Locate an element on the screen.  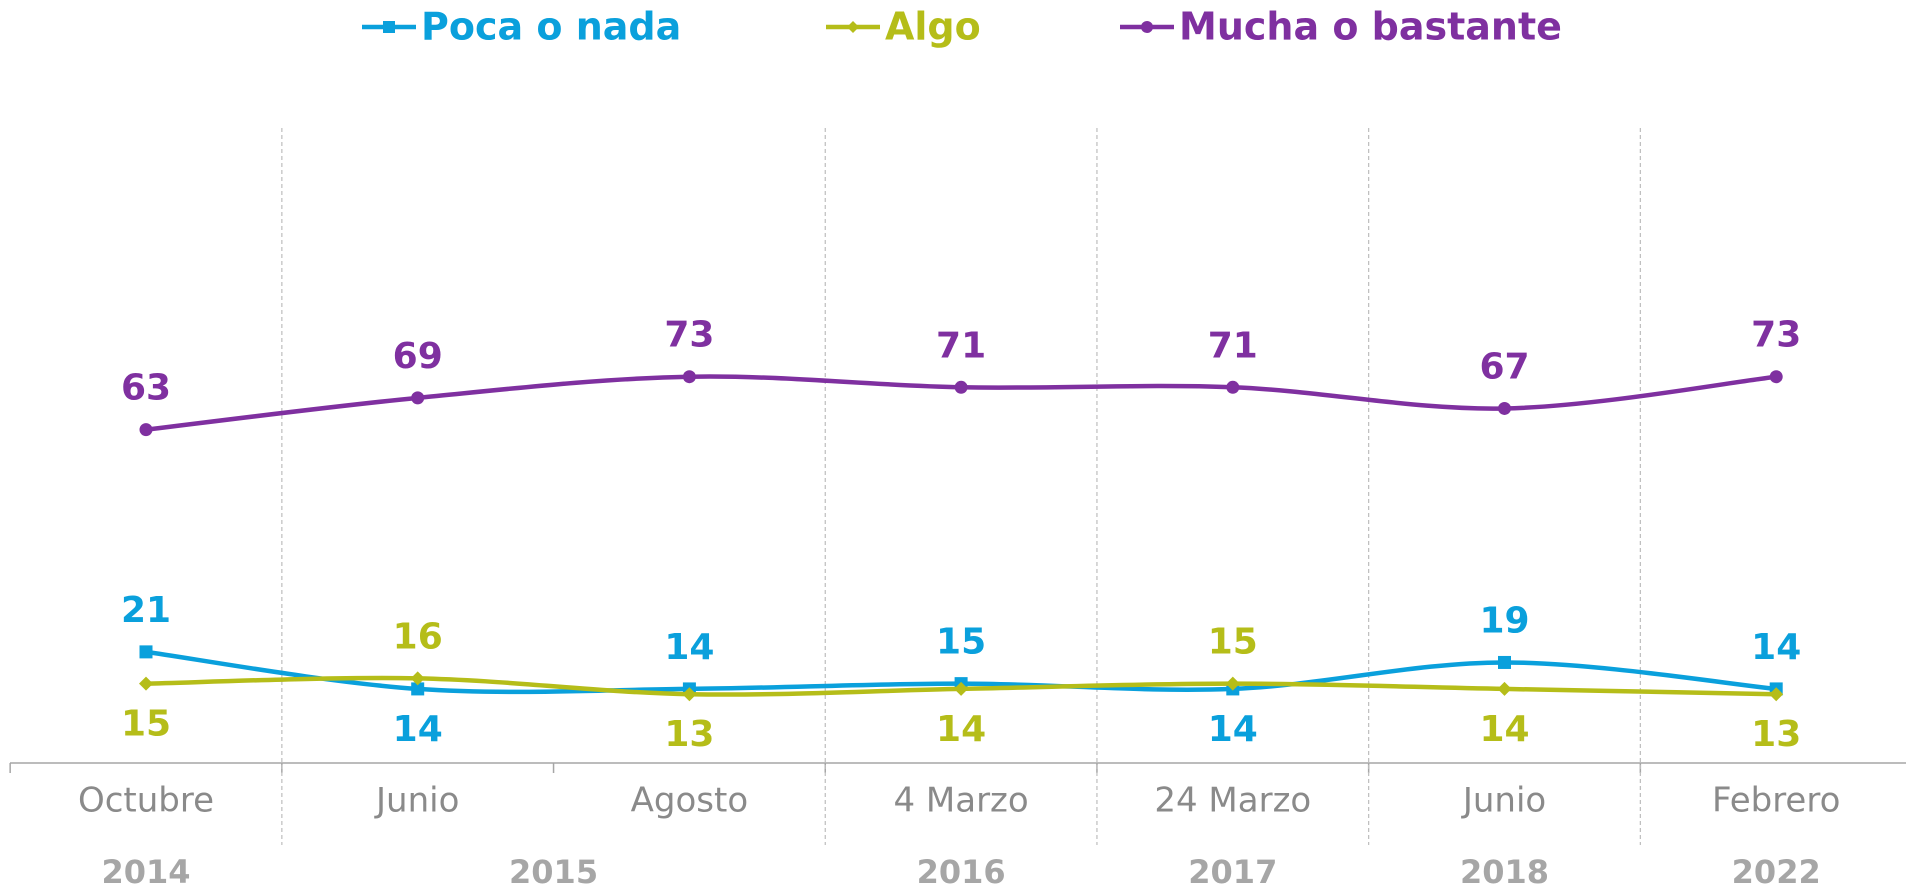
data-label: 21 is located at coordinates (146, 610).